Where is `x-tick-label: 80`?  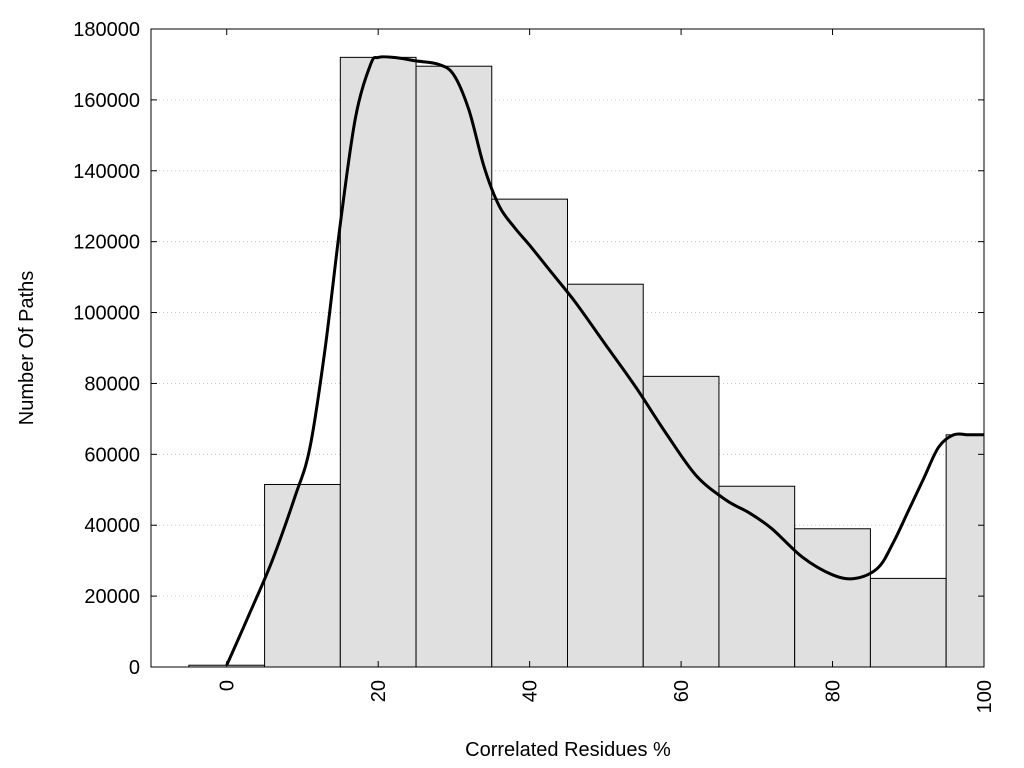
x-tick-label: 80 is located at coordinates (834, 691).